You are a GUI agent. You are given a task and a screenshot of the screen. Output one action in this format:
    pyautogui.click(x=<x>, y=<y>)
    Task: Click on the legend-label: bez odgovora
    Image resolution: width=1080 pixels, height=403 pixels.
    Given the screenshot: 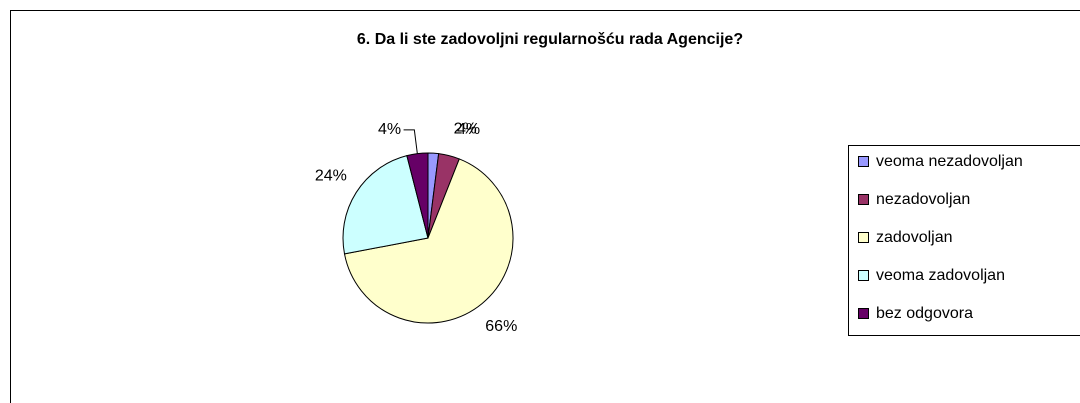 What is the action you would take?
    pyautogui.click(x=924, y=313)
    